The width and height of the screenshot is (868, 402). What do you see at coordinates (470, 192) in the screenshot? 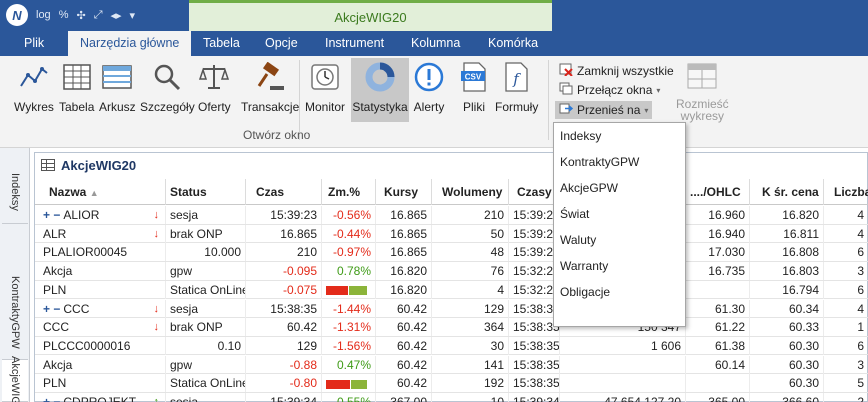
I see `column-header-wolumeny: Wolumeny` at bounding box center [470, 192].